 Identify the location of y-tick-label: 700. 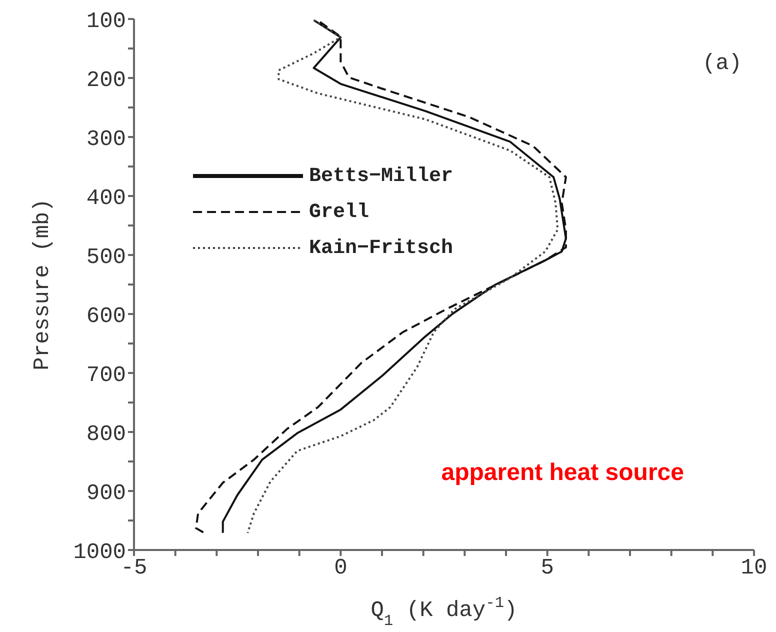
(106, 375).